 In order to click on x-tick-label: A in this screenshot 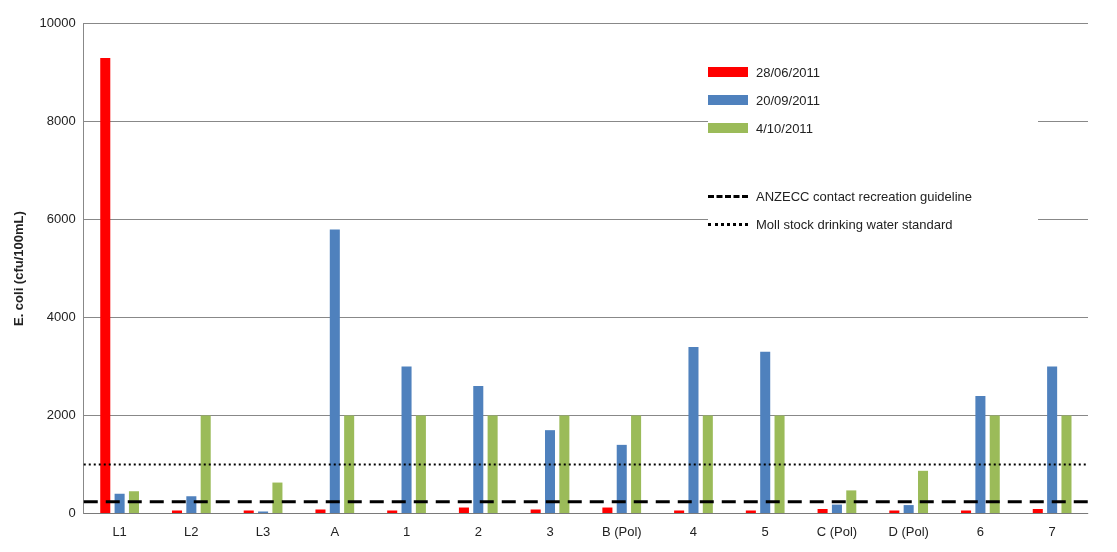, I will do `click(335, 531)`.